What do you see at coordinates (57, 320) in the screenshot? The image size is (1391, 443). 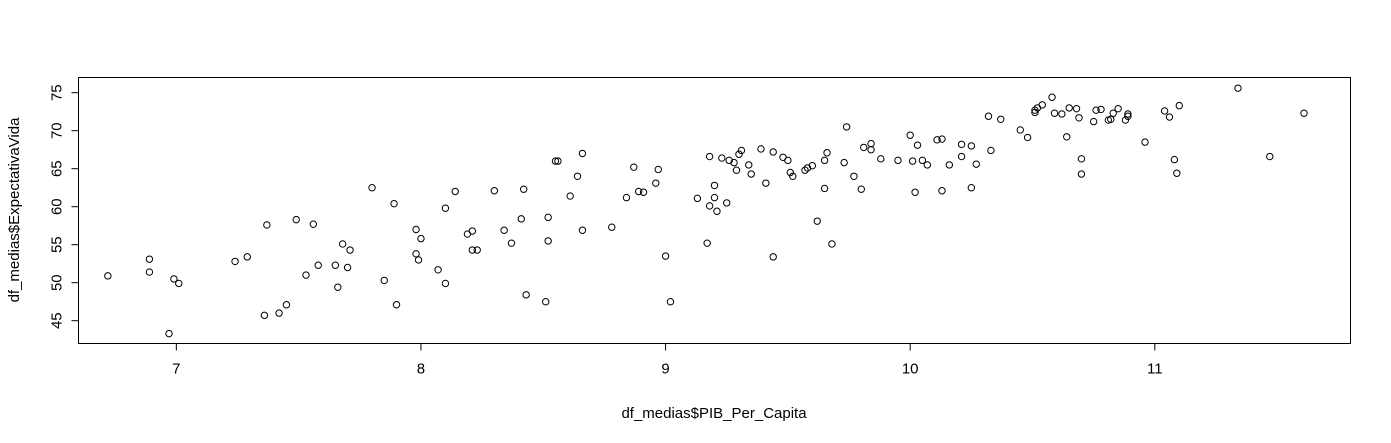 I see `y-tick-label: 45` at bounding box center [57, 320].